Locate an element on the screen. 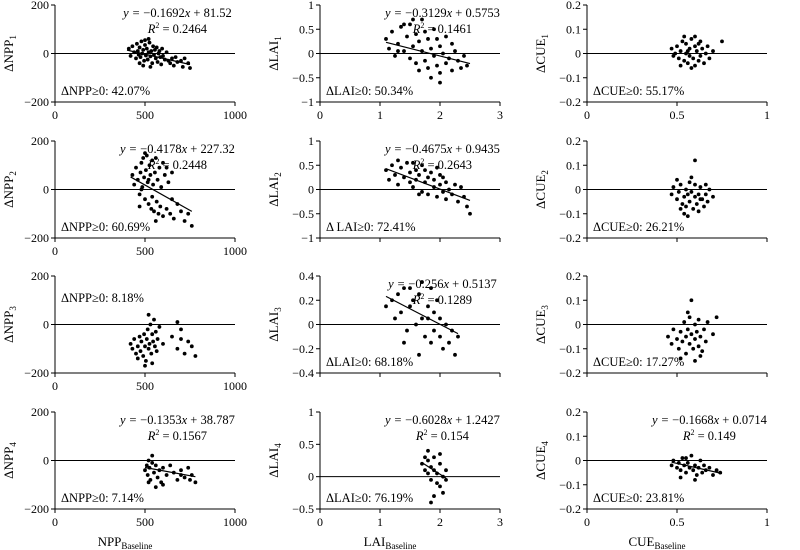 This screenshot has width=800, height=550. y-tick-label: 0.5 is located at coordinates (306, 444).